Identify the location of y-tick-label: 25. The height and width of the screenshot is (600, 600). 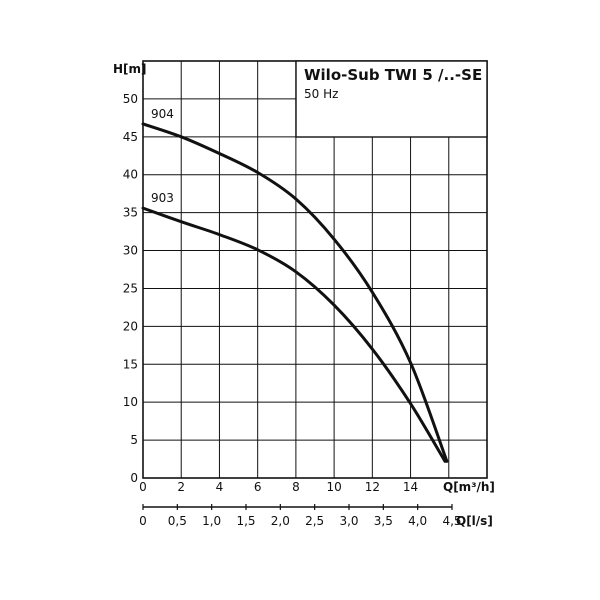
(130, 288).